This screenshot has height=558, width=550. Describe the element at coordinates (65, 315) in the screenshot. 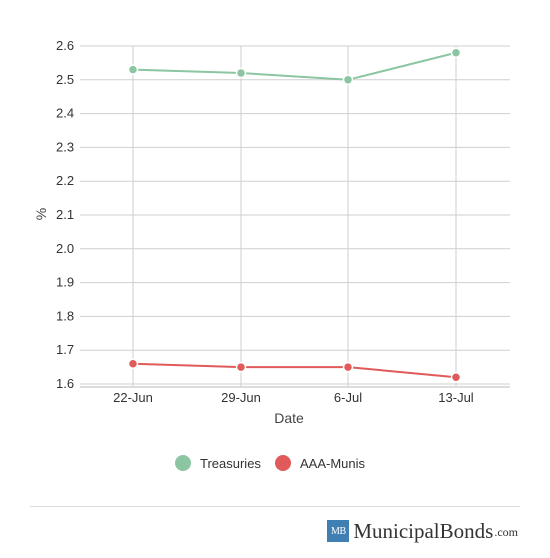

I see `y-tick-label: 1.8` at that location.